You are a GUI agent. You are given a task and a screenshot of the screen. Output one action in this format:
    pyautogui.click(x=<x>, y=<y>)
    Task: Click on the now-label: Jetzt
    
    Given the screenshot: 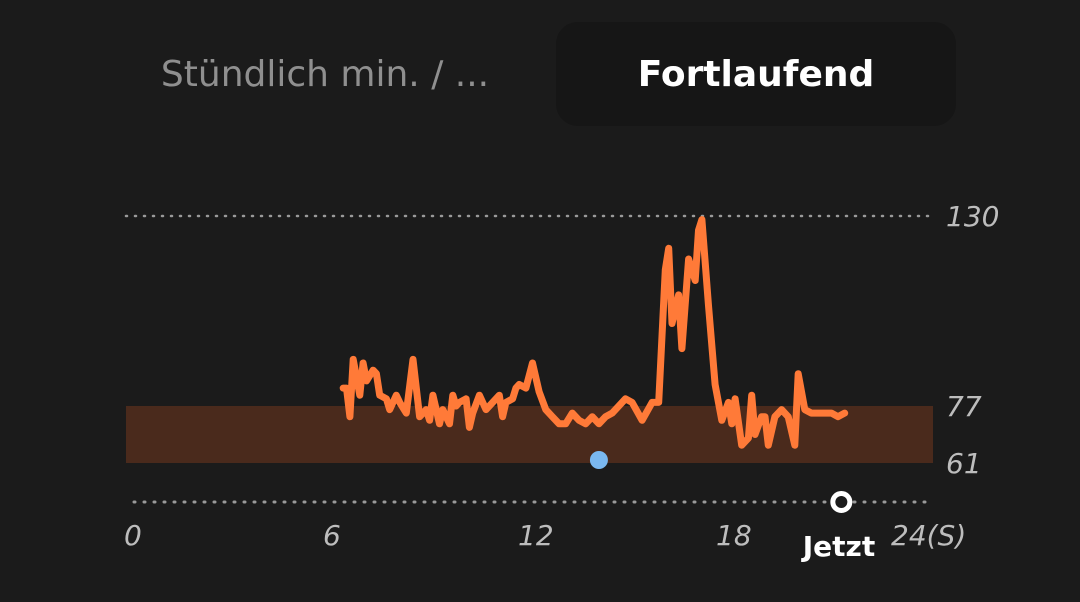 What is the action you would take?
    pyautogui.click(x=838, y=546)
    